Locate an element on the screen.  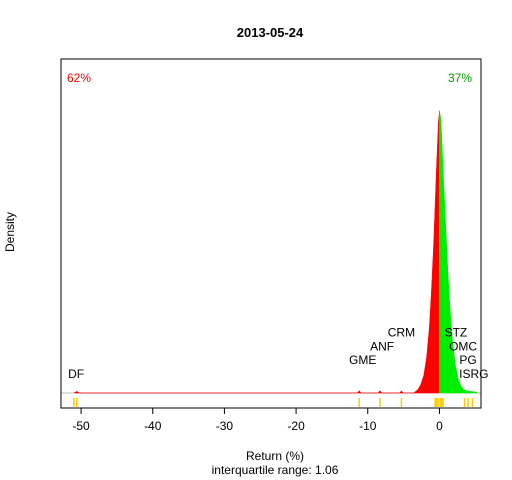
iqr-subtitle: interquartile range: 1.06 is located at coordinates (275, 470).